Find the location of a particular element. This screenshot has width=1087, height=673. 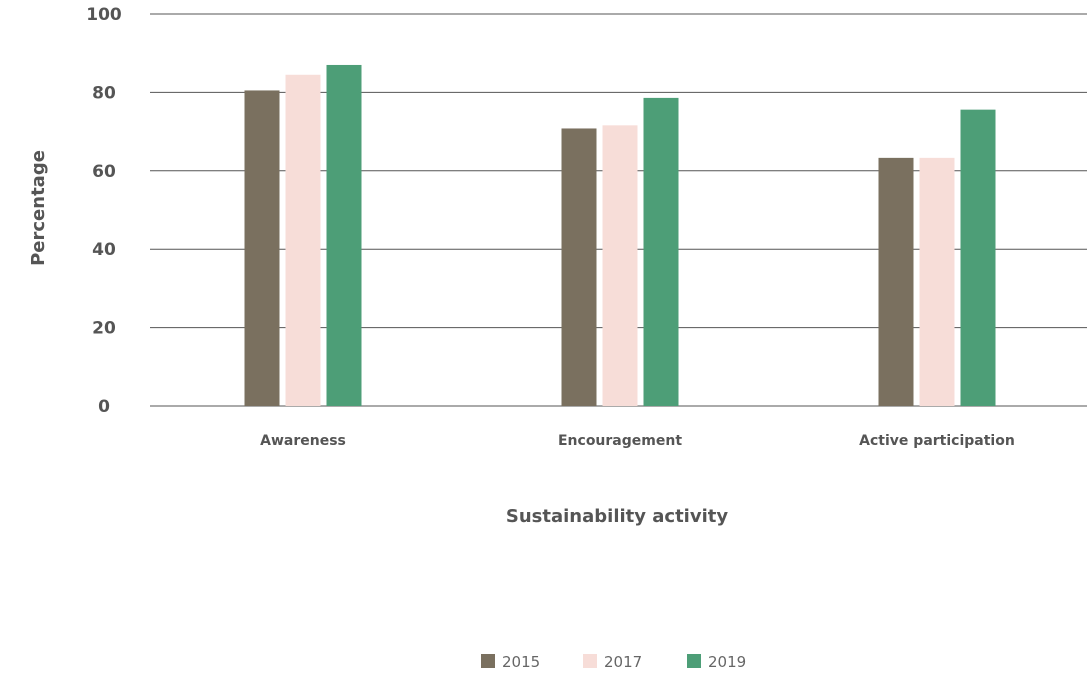

bar-2015-encouragement is located at coordinates (579, 267).